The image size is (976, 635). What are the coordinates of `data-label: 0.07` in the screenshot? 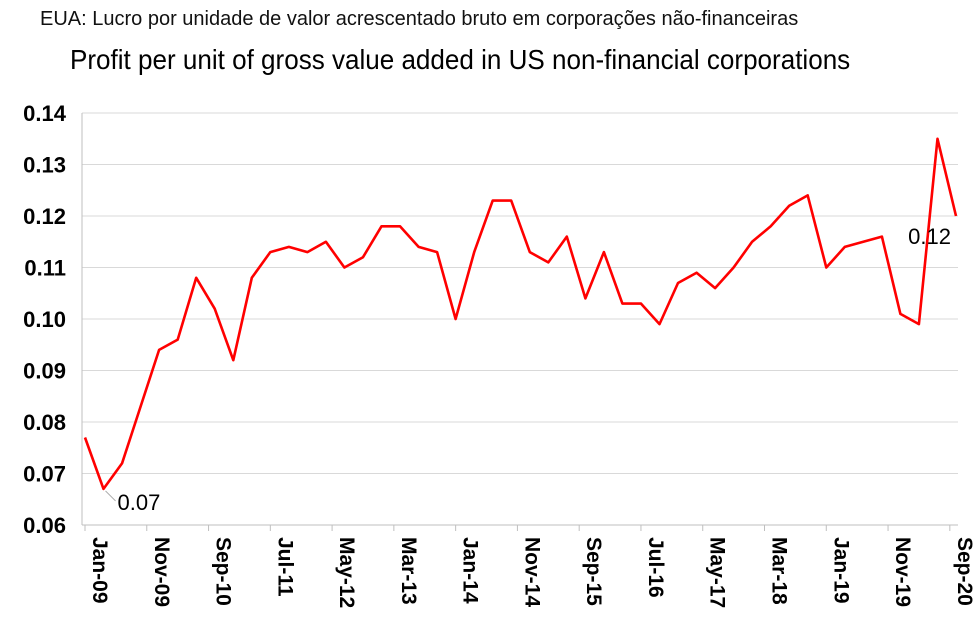 It's located at (139, 502).